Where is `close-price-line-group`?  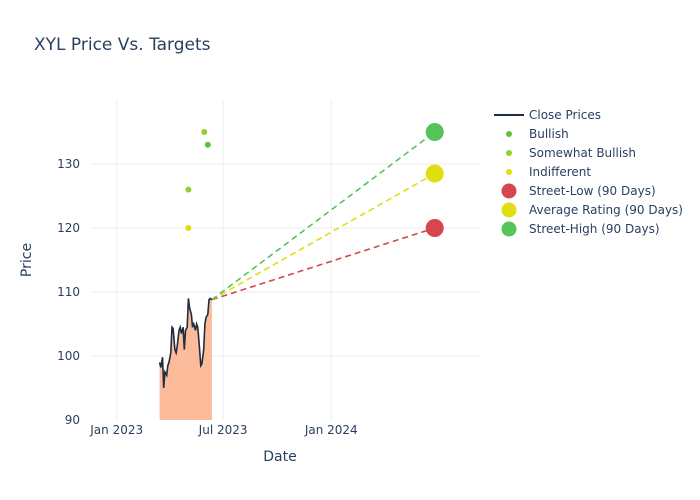 close-price-line-group is located at coordinates (185, 343).